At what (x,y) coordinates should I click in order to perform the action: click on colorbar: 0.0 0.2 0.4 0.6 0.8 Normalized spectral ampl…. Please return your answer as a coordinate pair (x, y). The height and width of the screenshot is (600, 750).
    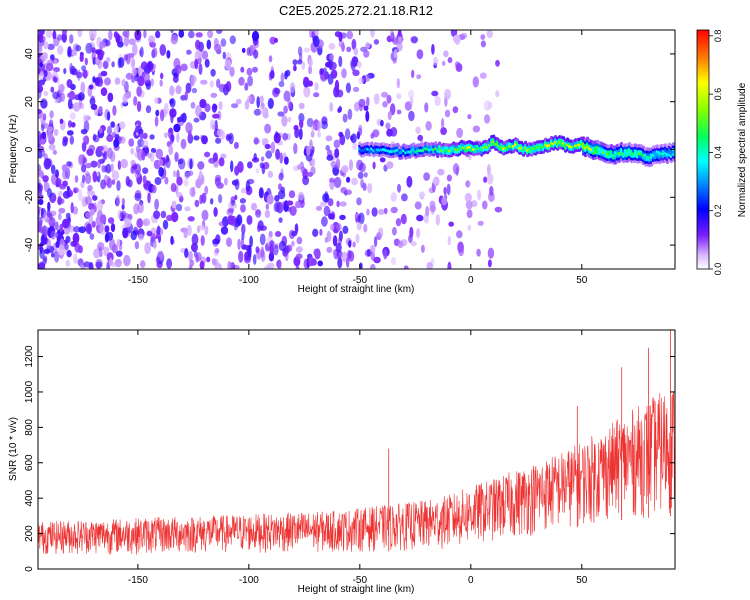
    Looking at the image, I should click on (722, 152).